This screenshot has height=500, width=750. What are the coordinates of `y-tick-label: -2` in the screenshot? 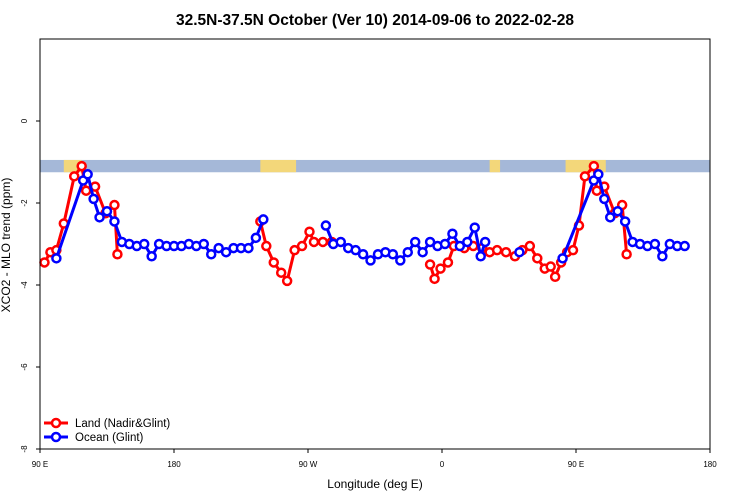 It's located at (24, 203).